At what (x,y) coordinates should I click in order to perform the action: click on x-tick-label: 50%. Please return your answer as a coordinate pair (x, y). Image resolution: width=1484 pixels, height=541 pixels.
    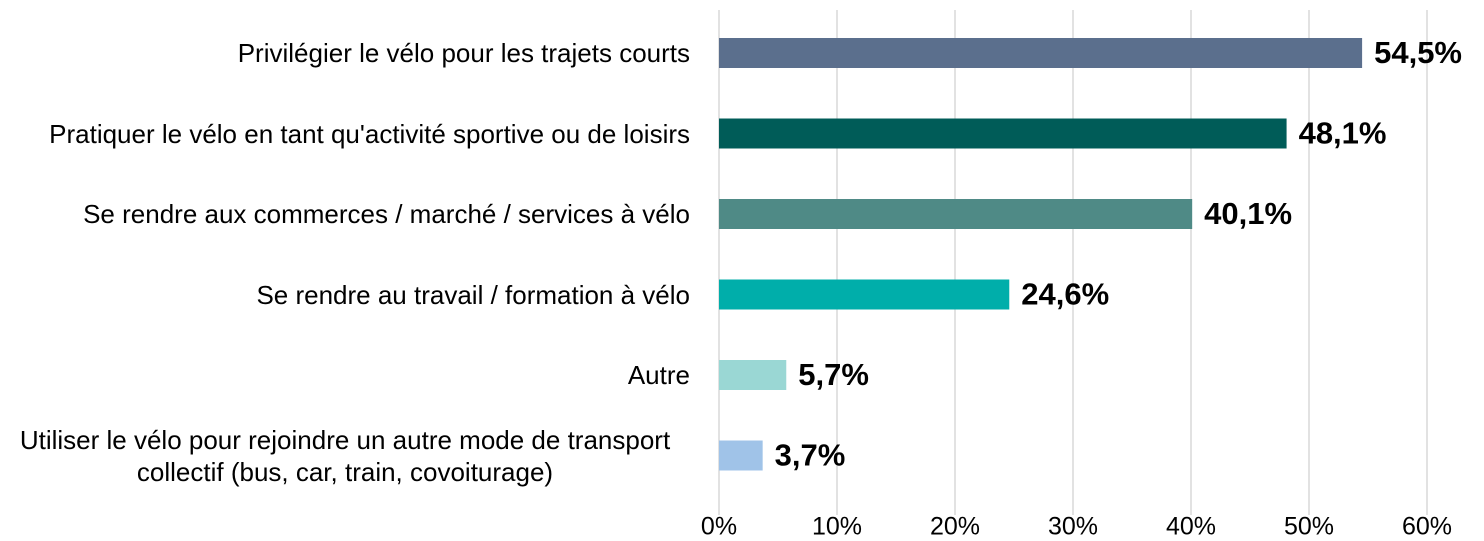
    Looking at the image, I should click on (1309, 527).